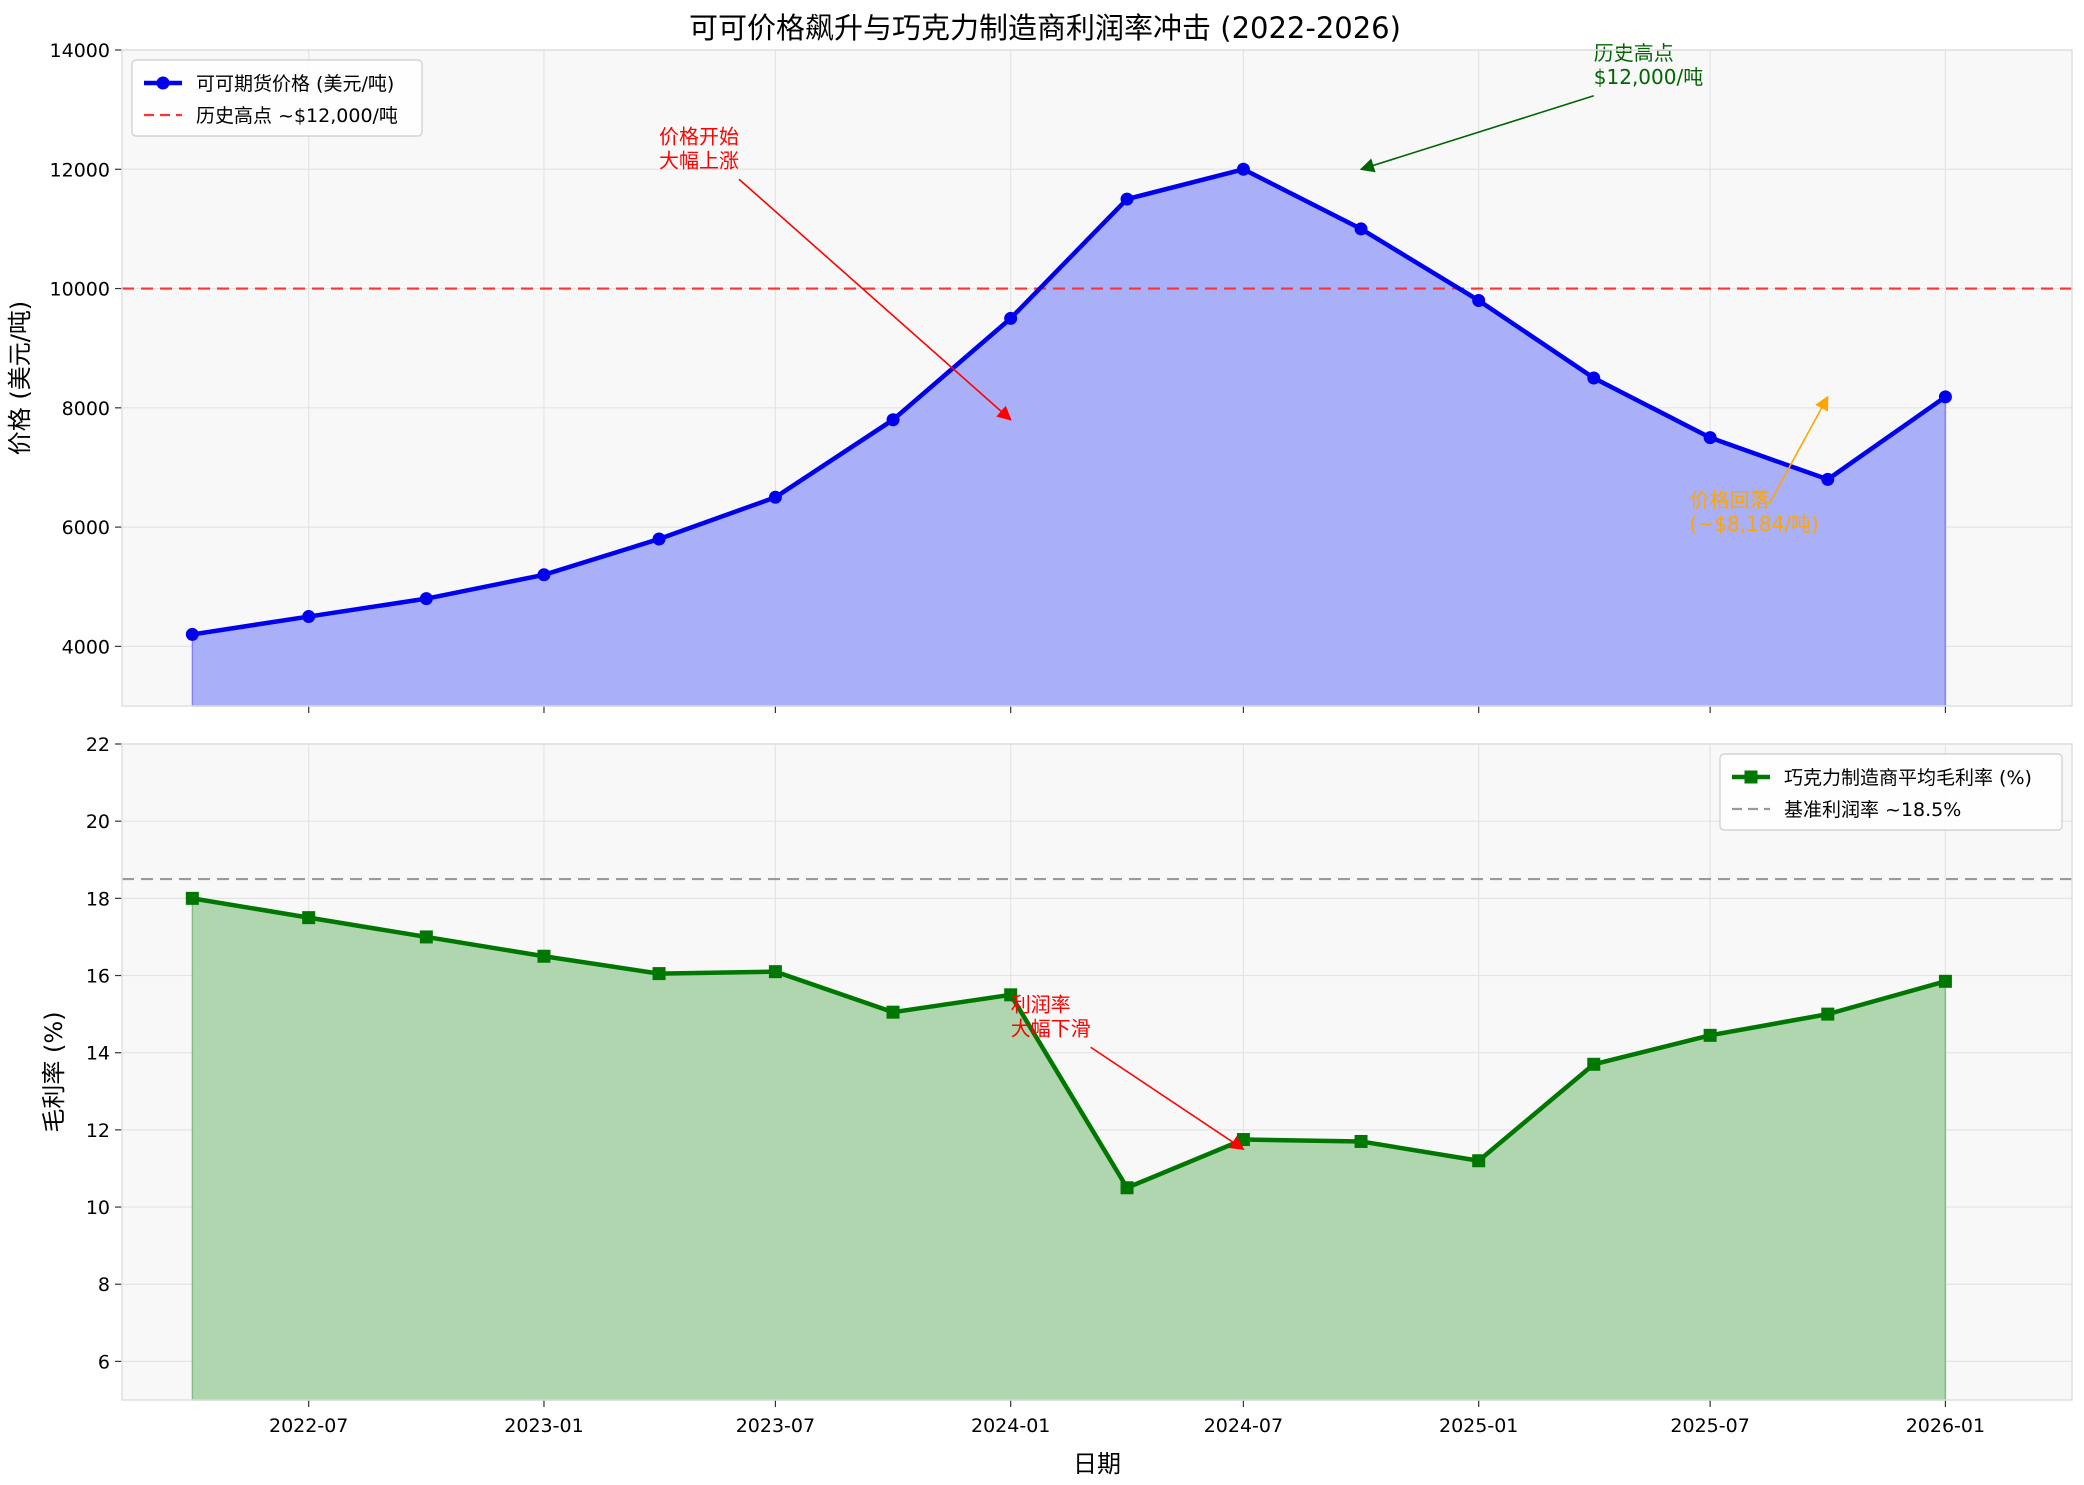  What do you see at coordinates (86, 409) in the screenshot?
I see `y-tick-label: 8000` at bounding box center [86, 409].